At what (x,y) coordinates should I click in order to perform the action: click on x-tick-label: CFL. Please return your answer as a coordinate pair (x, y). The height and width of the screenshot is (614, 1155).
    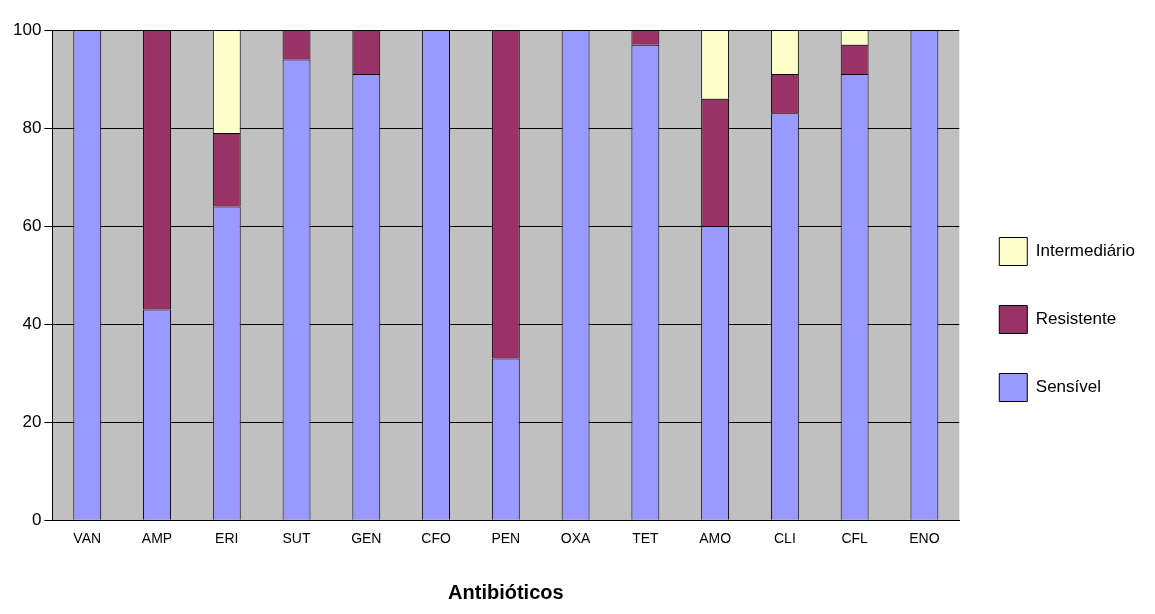
    Looking at the image, I should click on (855, 538).